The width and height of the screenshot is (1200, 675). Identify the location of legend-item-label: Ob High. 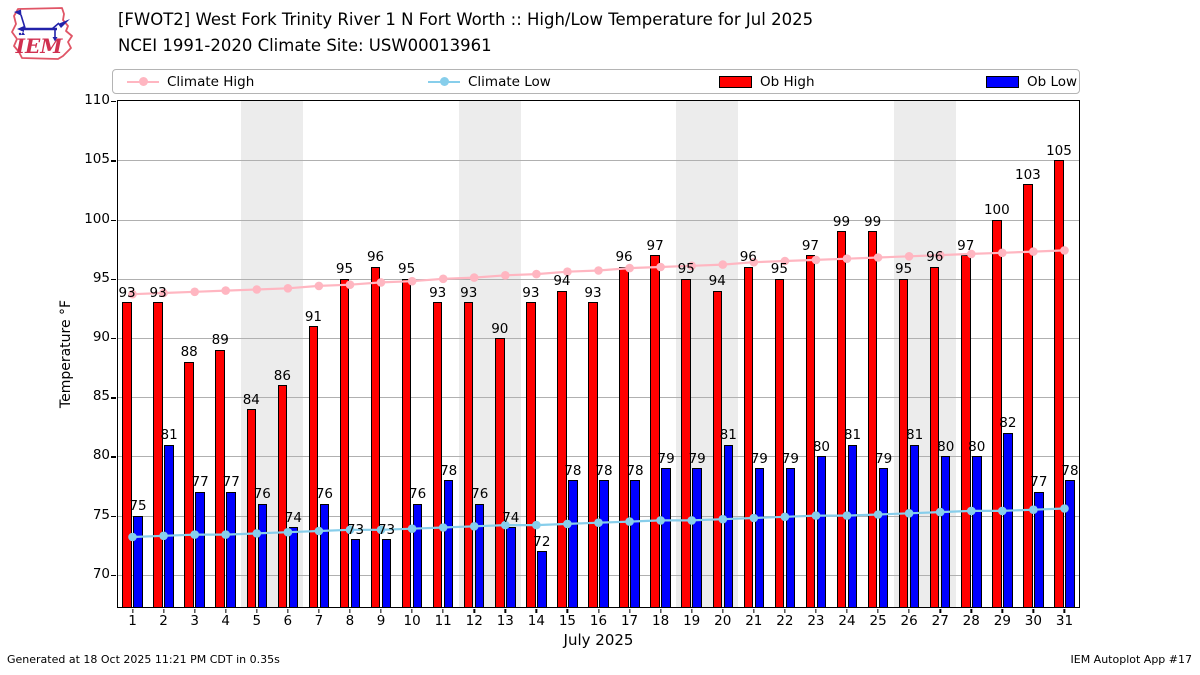
(787, 81).